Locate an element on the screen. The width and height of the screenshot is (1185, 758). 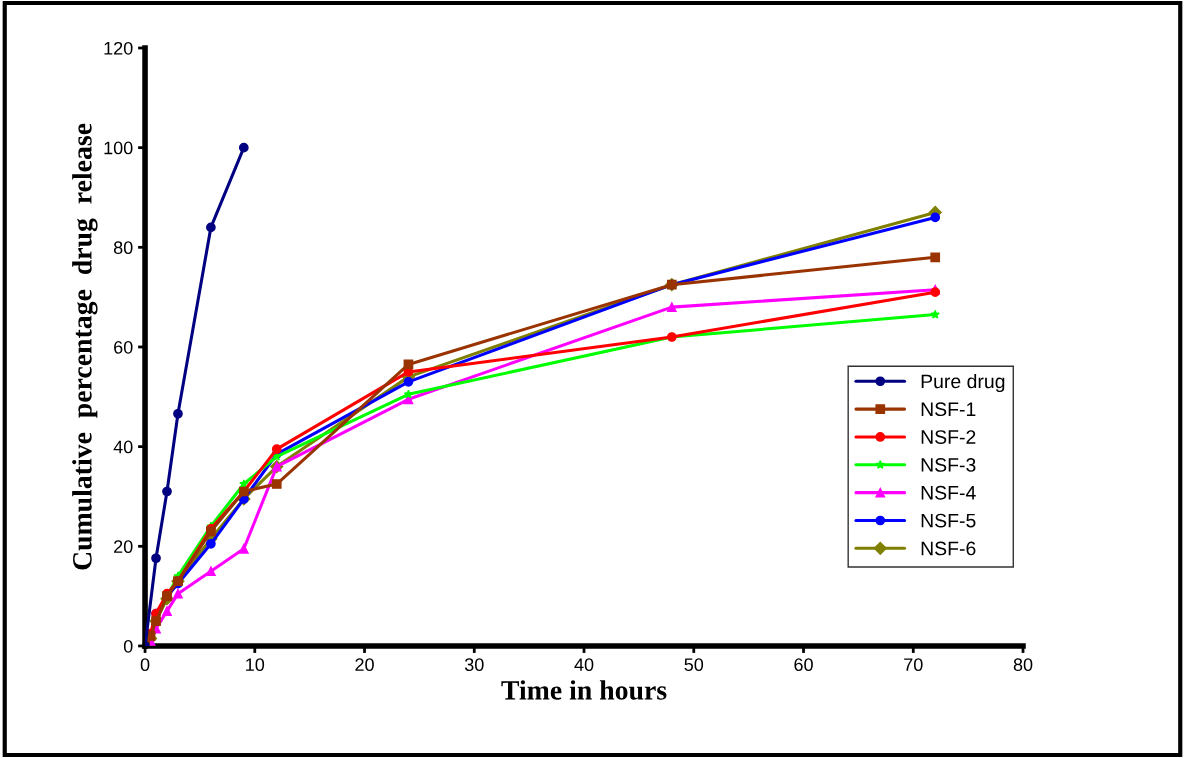
y-tick-label: 60 is located at coordinates (123, 347).